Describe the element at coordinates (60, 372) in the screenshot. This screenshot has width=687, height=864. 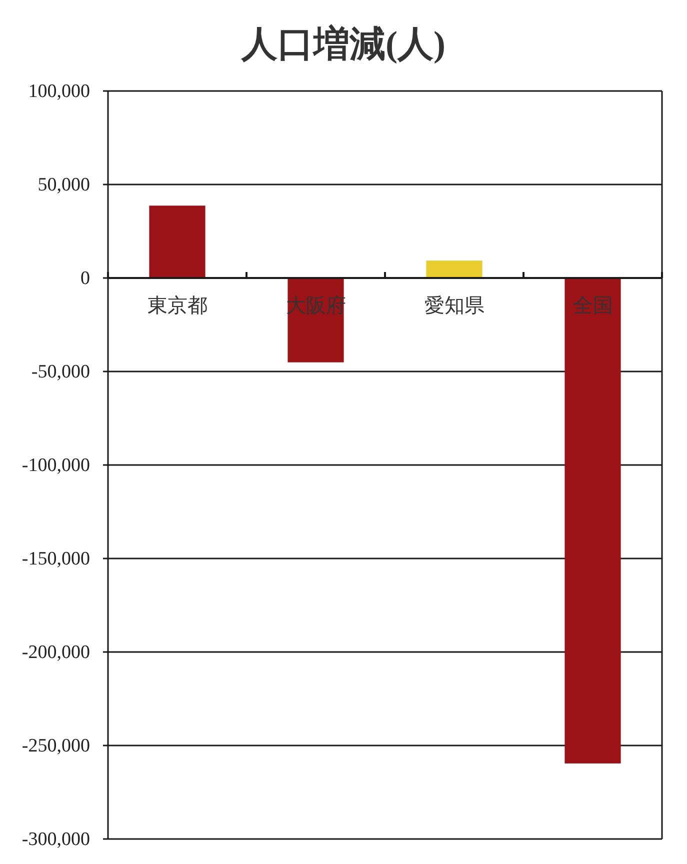
I see `y-tick-label: -50,000` at that location.